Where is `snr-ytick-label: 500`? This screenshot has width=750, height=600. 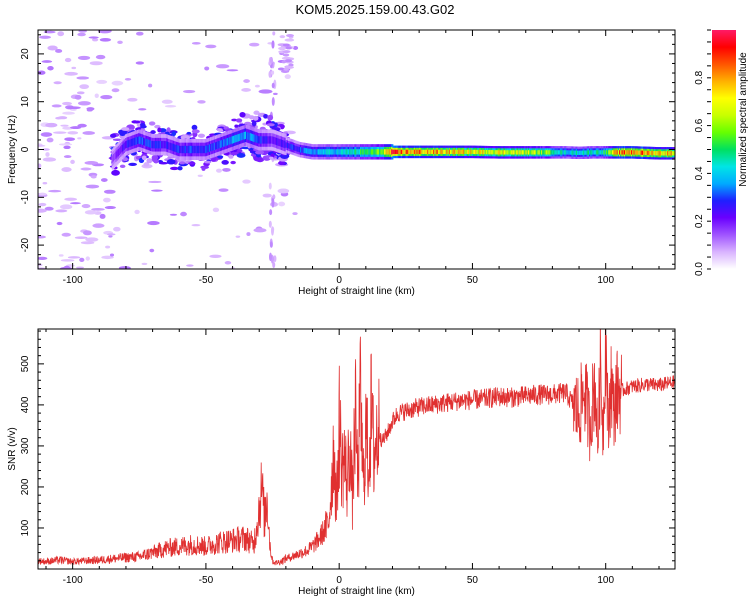
snr-ytick-label: 500 is located at coordinates (25, 363).